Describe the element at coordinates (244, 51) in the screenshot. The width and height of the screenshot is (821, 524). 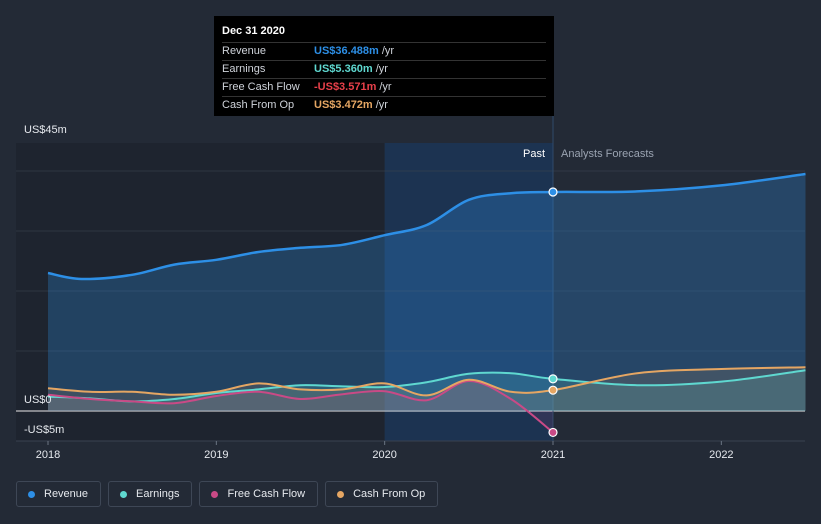
I see `tooltip-label: Revenue` at that location.